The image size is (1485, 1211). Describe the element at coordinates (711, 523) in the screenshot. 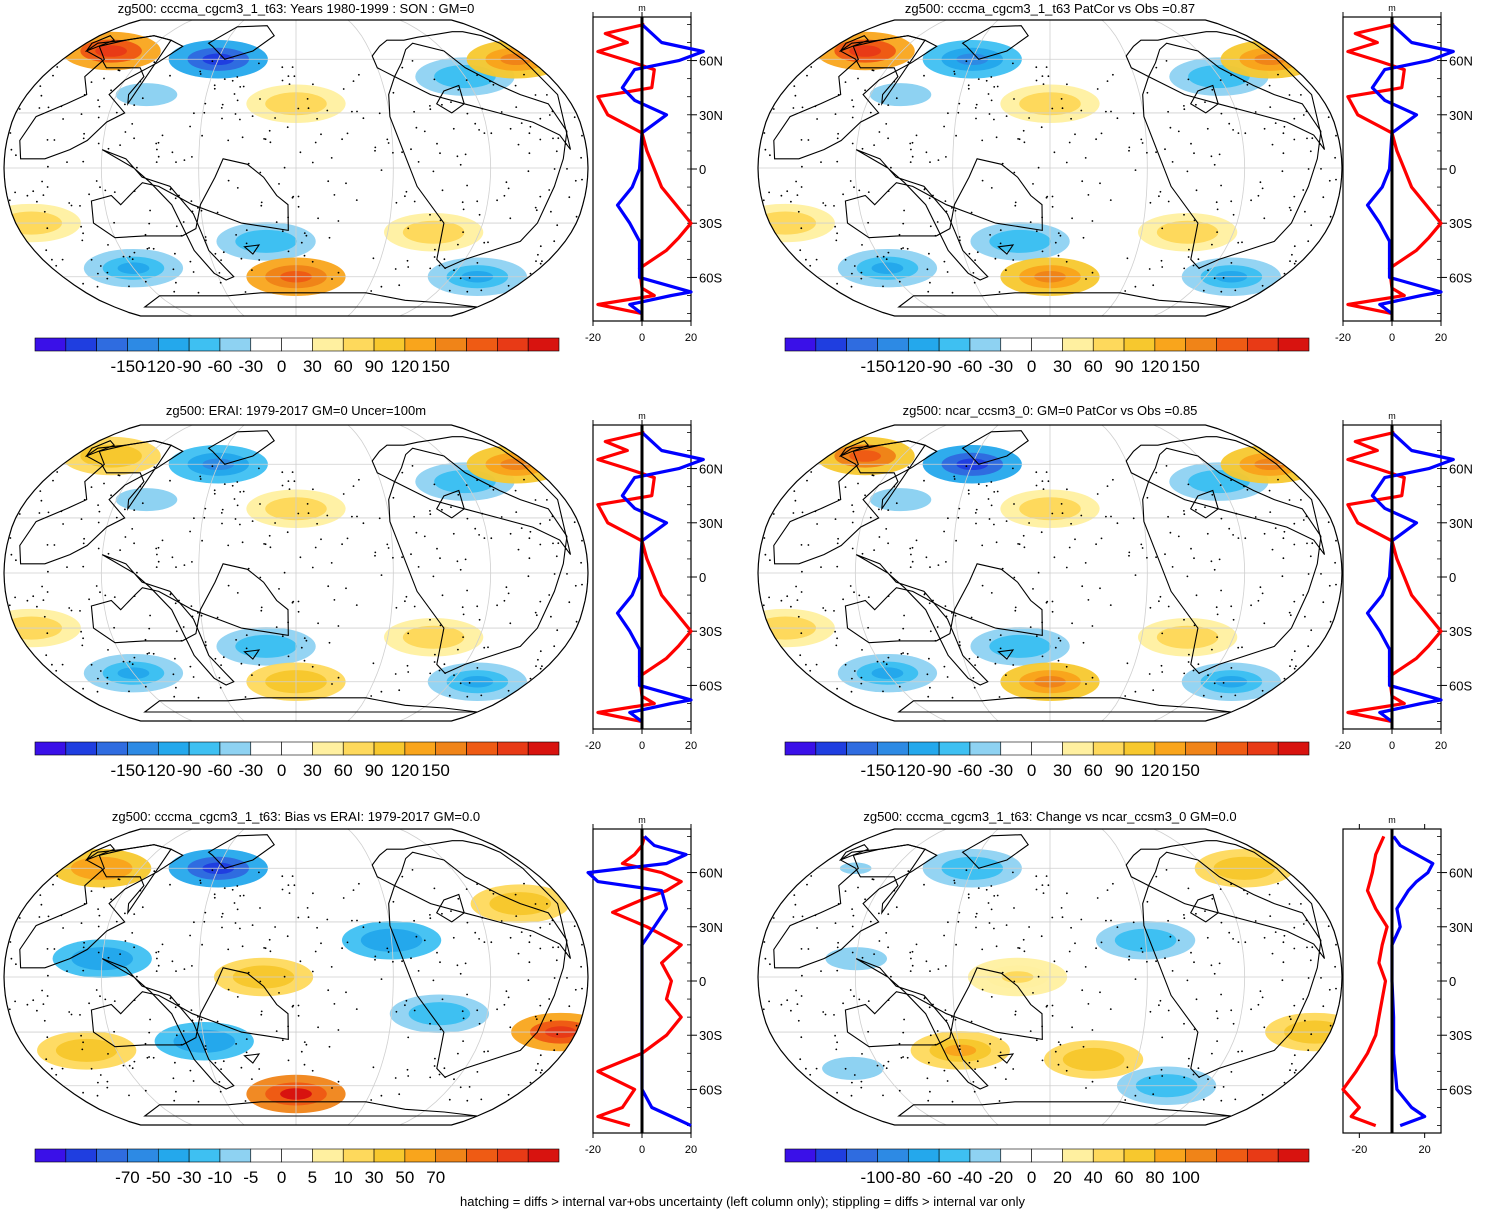

I see `panel-r1c0-profile-ylabel-1: 30N` at that location.